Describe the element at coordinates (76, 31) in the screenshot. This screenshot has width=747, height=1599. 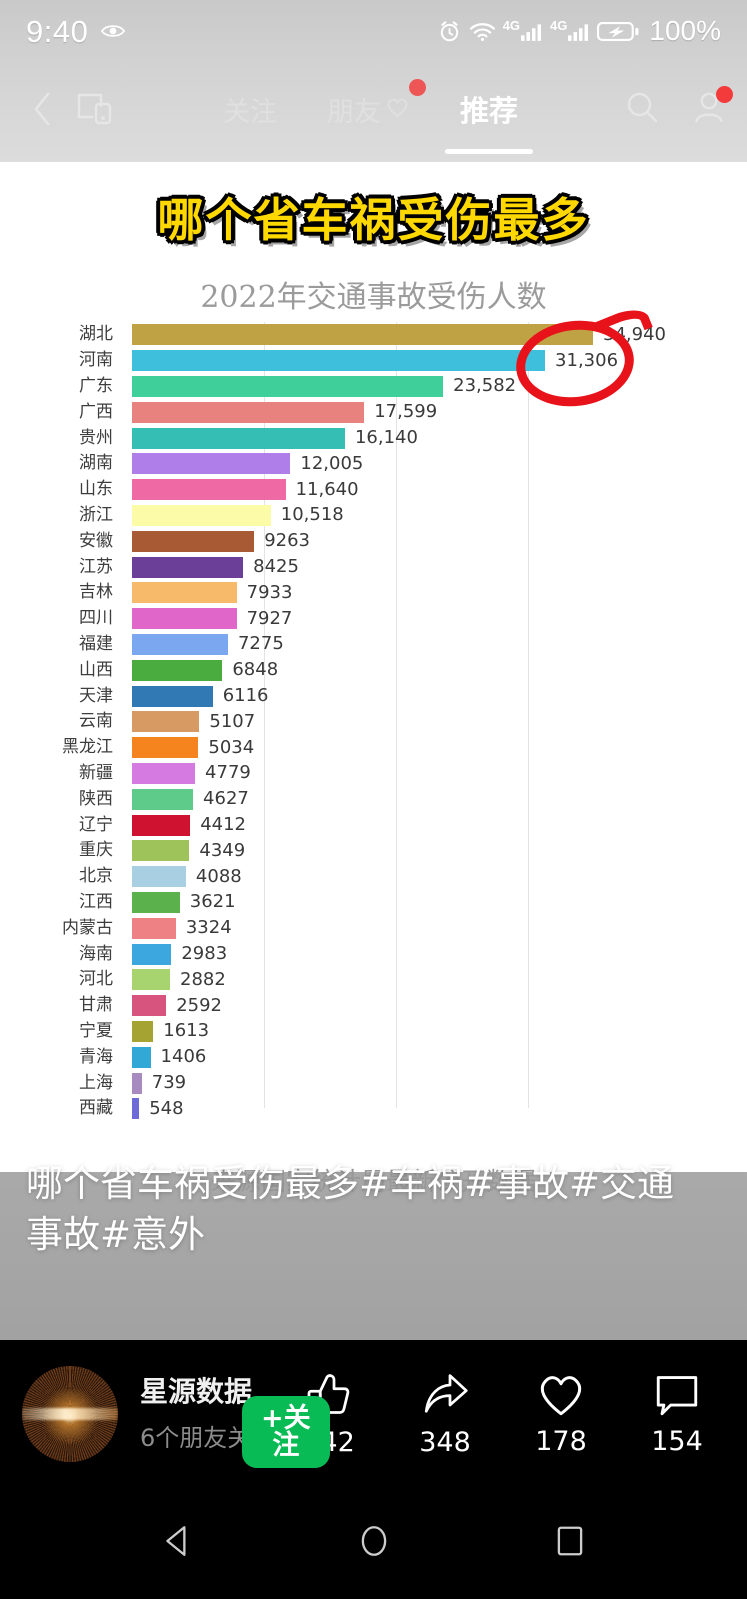
I see `status-bar-left: 9:40` at that location.